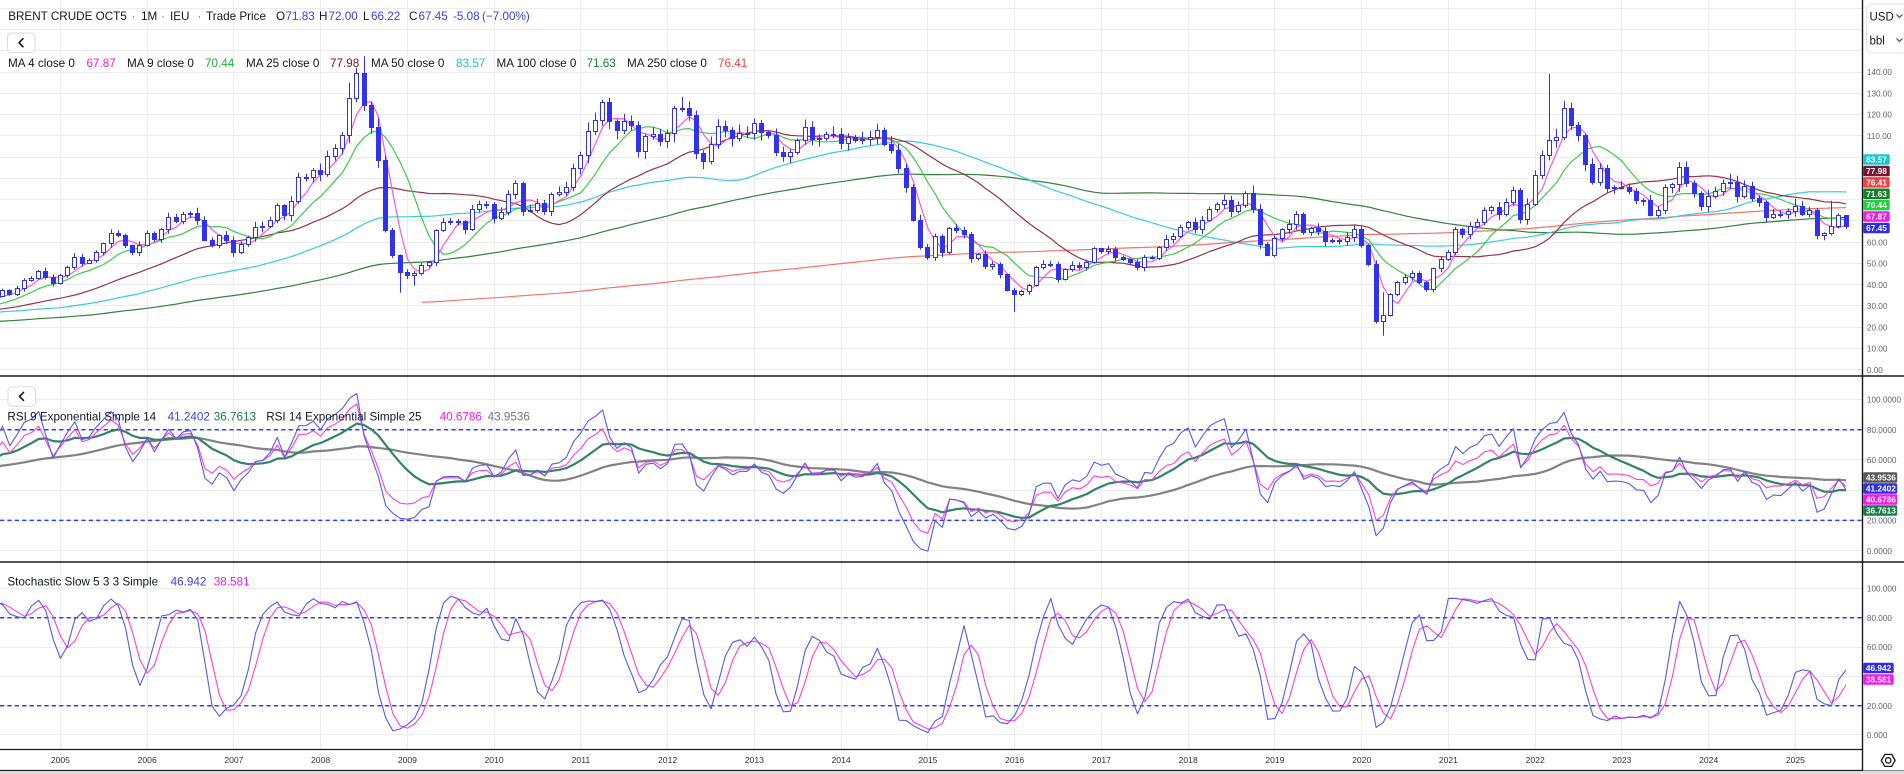 Image resolution: width=1904 pixels, height=774 pixels. Describe the element at coordinates (494, 760) in the screenshot. I see `svg-text: 2010` at that location.